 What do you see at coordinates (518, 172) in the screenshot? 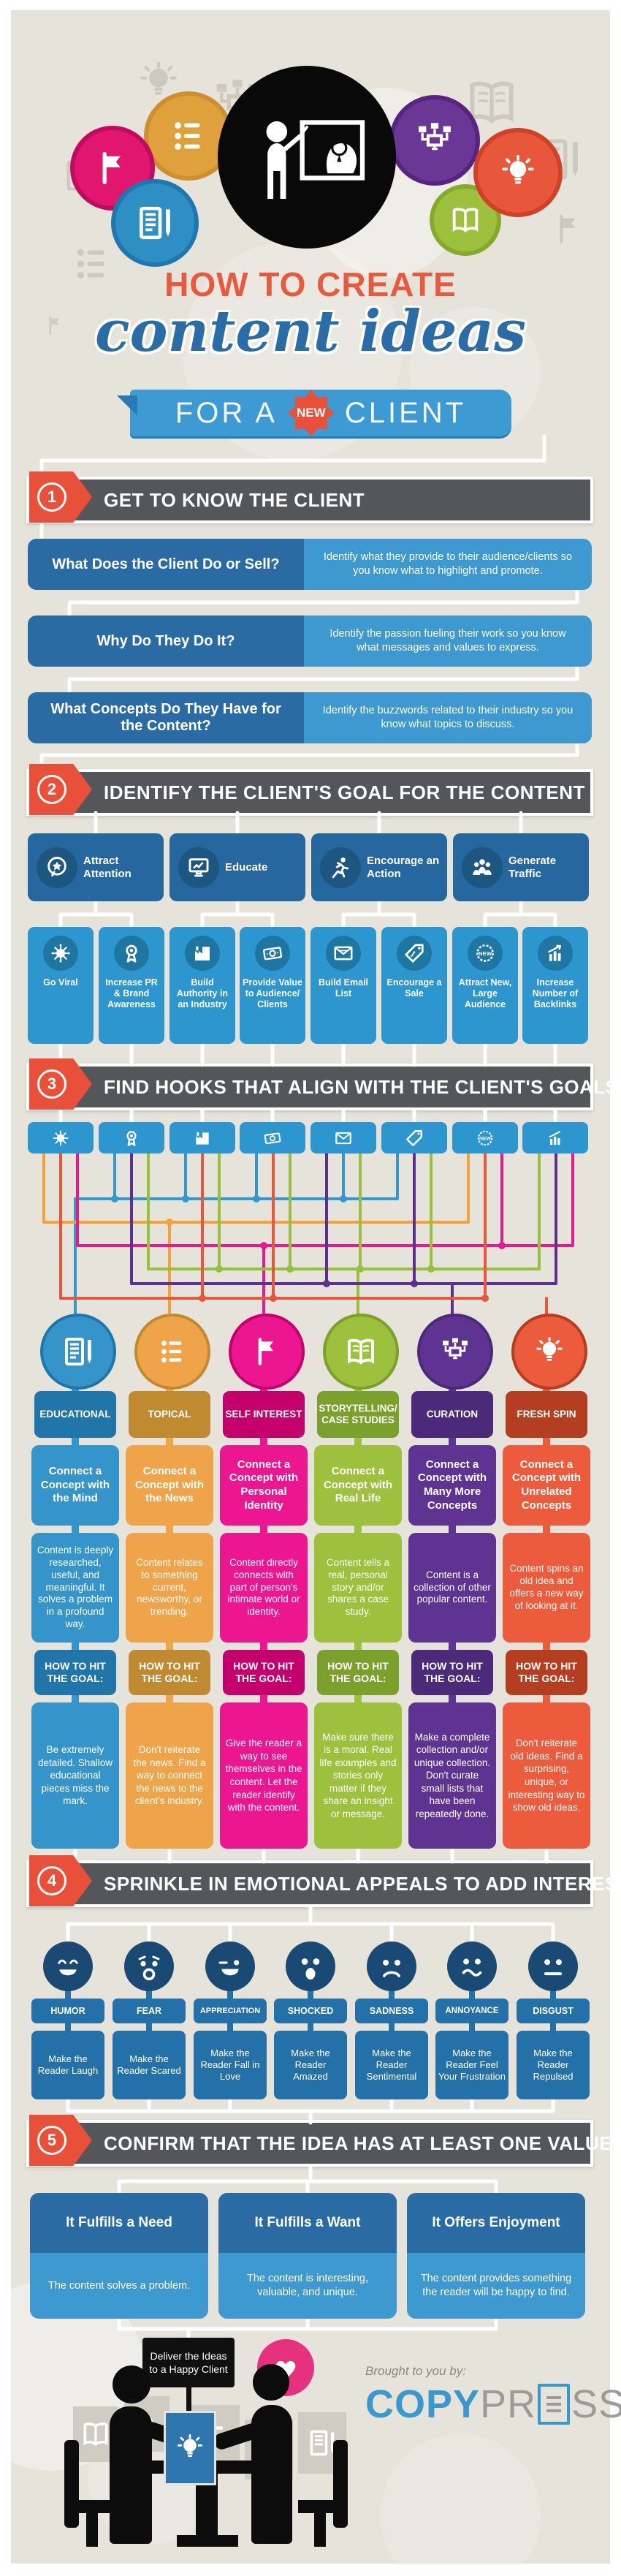
I see `lightbulb-circle` at bounding box center [518, 172].